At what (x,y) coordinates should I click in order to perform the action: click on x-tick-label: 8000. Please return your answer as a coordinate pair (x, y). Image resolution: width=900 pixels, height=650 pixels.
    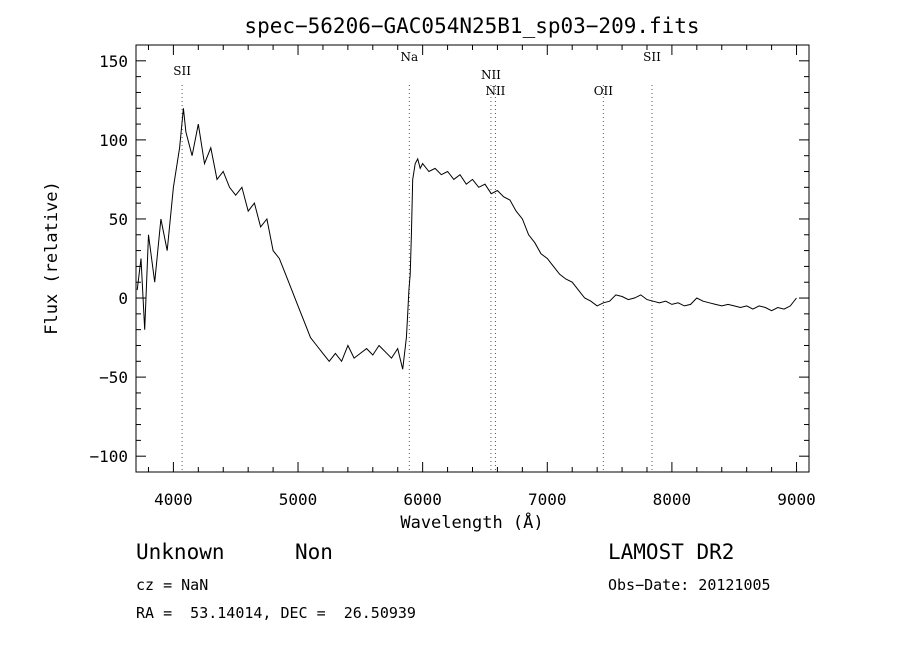
    Looking at the image, I should click on (672, 499).